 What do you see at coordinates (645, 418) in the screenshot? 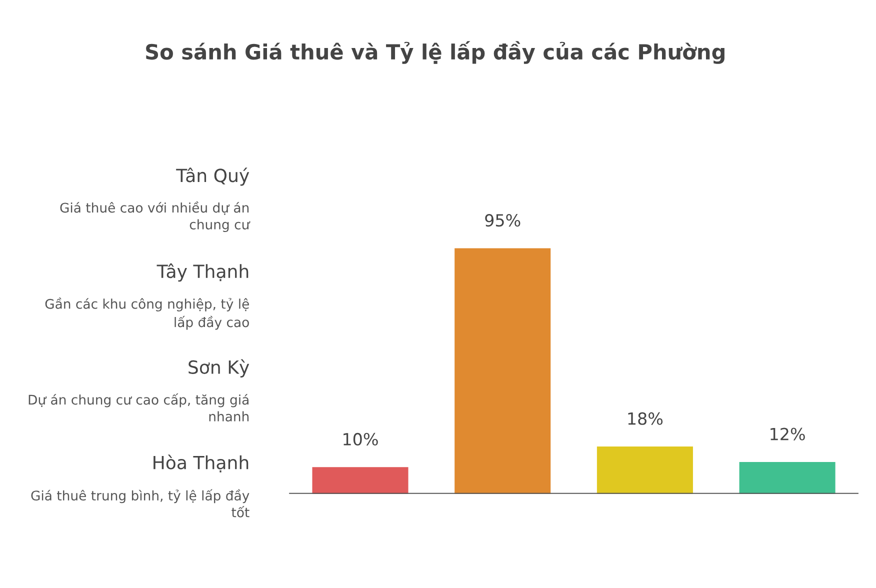
I see `data-label: 18%` at bounding box center [645, 418].